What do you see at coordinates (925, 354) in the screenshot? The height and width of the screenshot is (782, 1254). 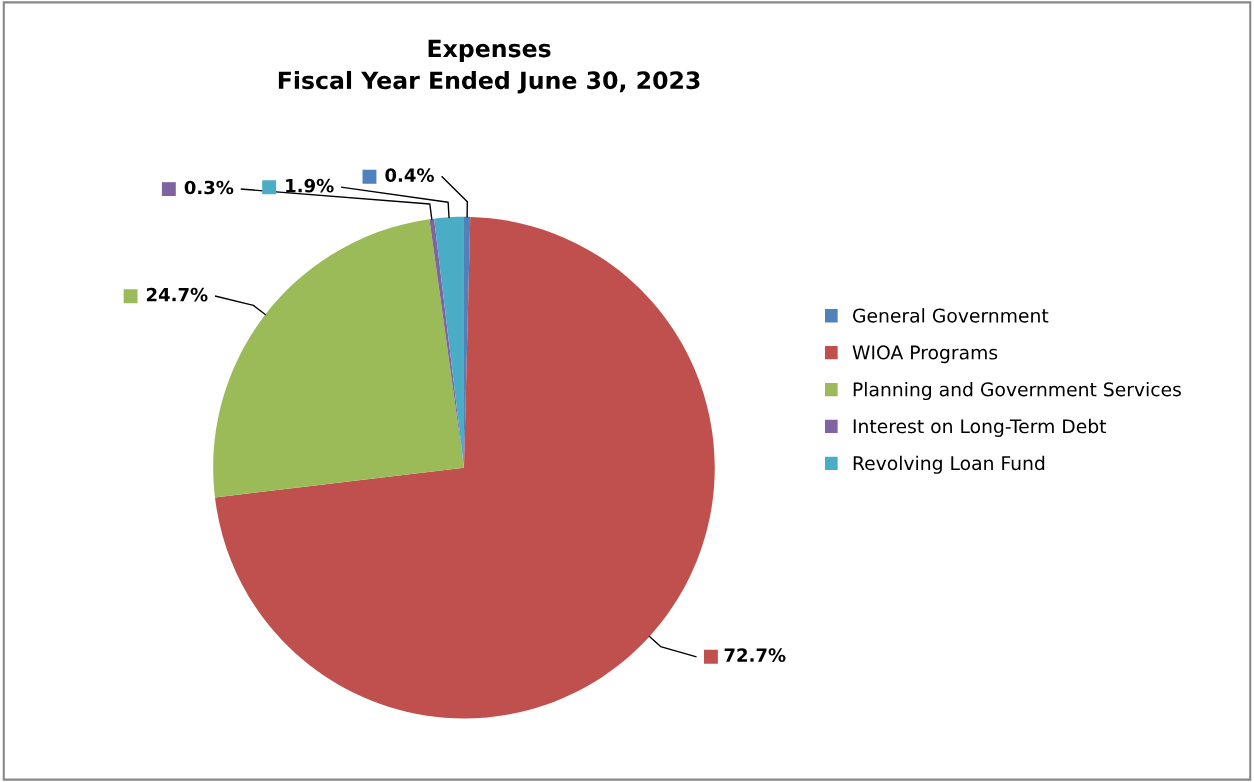 I see `legend-label: WIOA Programs` at bounding box center [925, 354].